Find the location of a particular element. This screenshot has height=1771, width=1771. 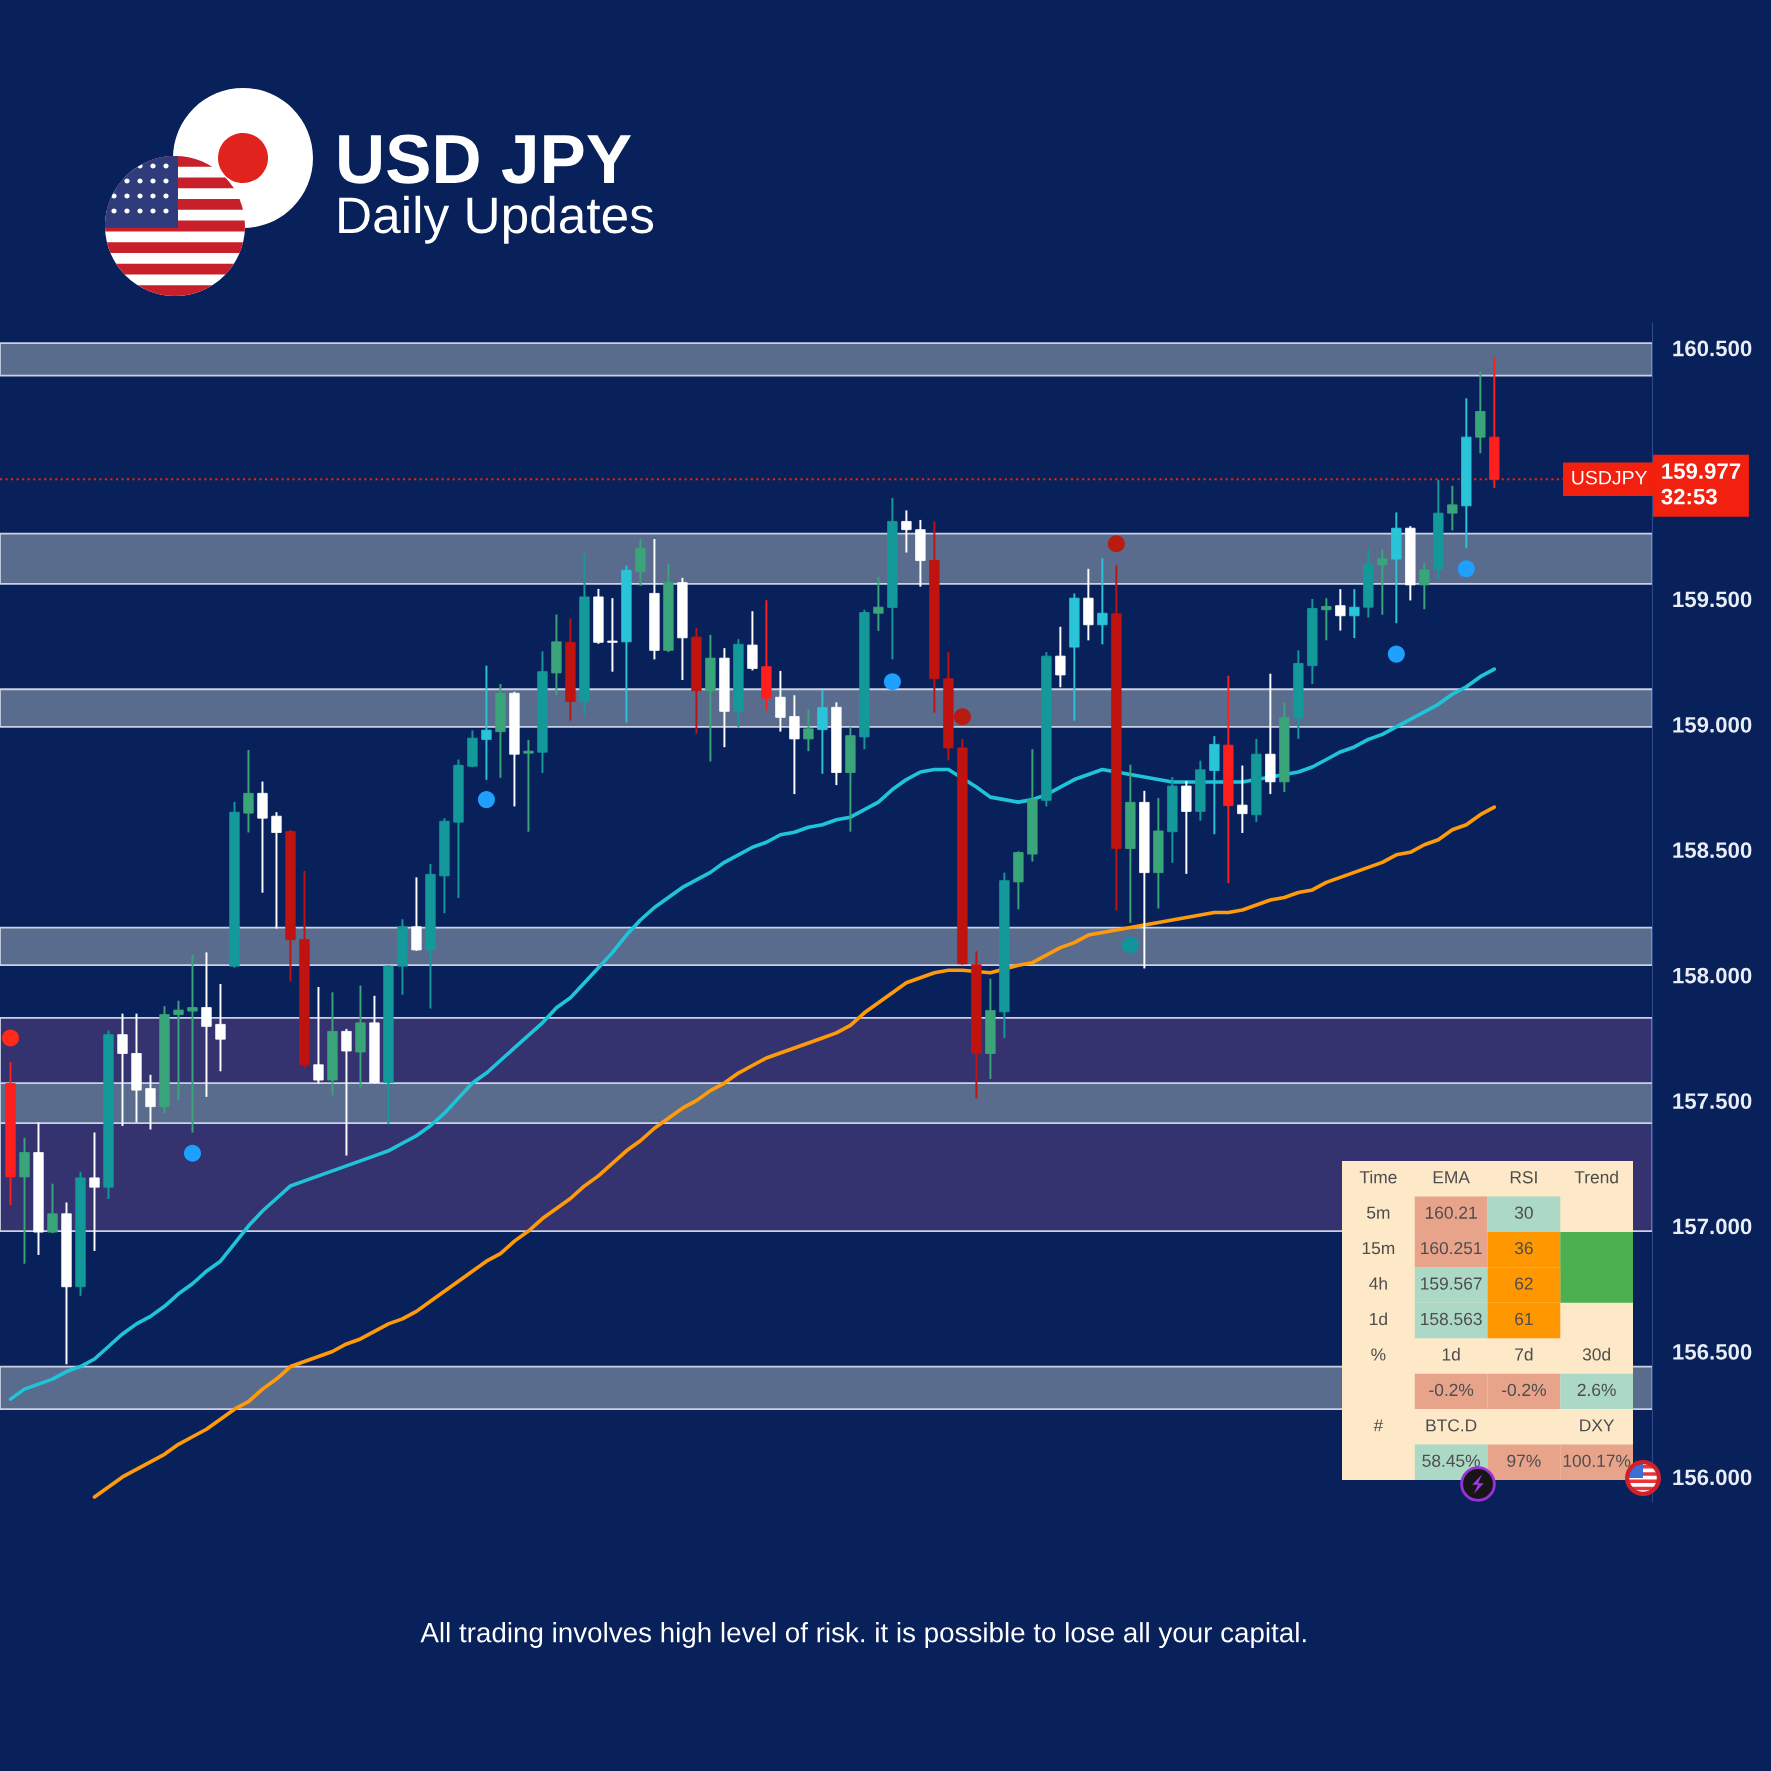

text: 100.17% is located at coordinates (1597, 1460).